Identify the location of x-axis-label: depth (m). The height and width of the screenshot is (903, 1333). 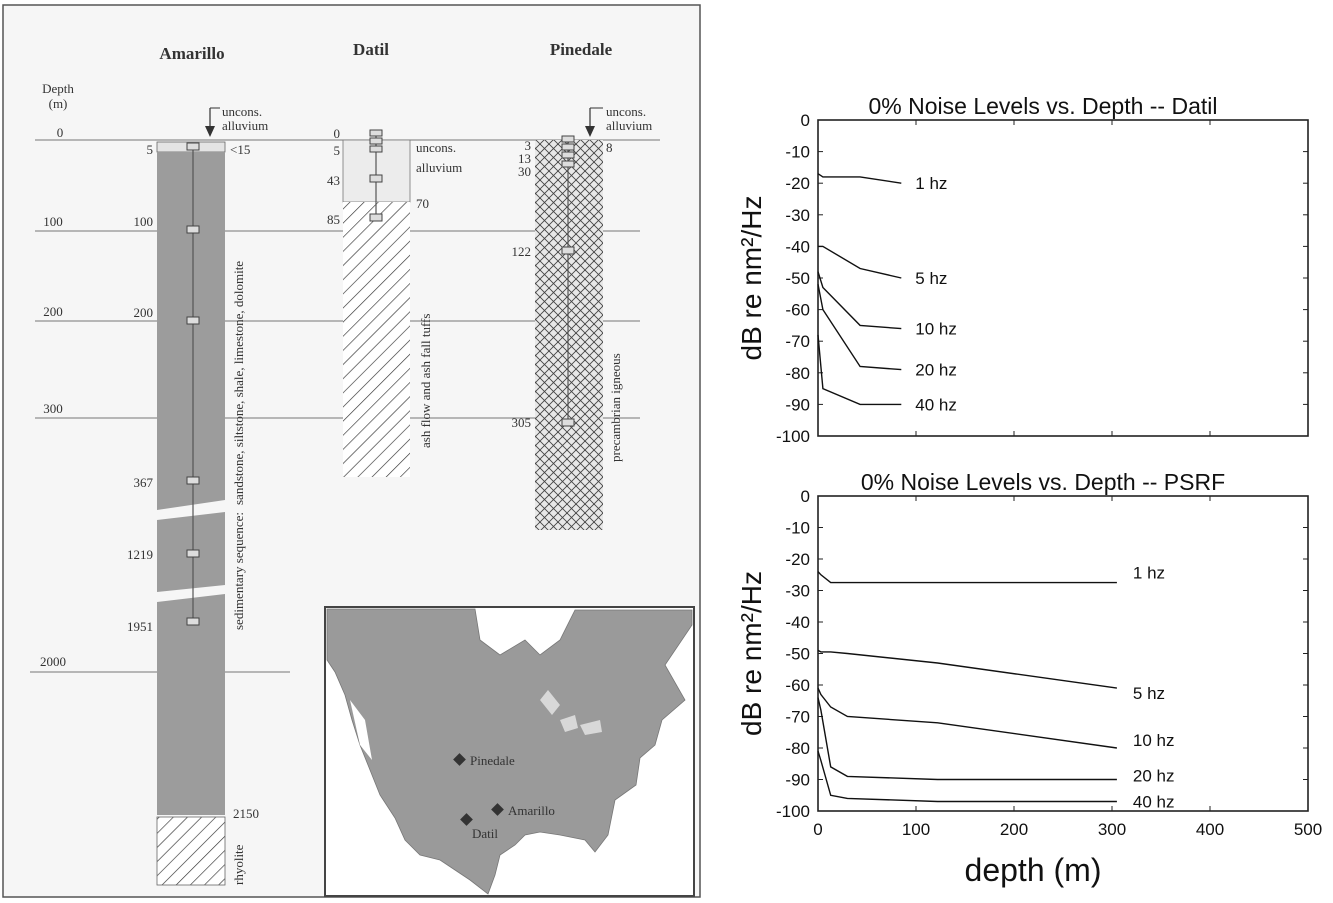
(1033, 870).